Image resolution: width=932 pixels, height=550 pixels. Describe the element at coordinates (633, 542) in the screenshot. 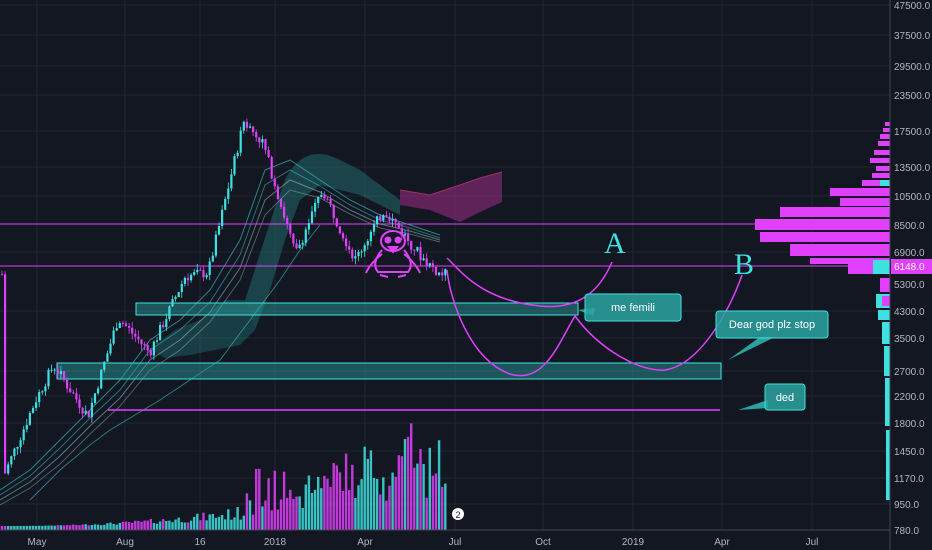

I see `x-tick: 2019` at that location.